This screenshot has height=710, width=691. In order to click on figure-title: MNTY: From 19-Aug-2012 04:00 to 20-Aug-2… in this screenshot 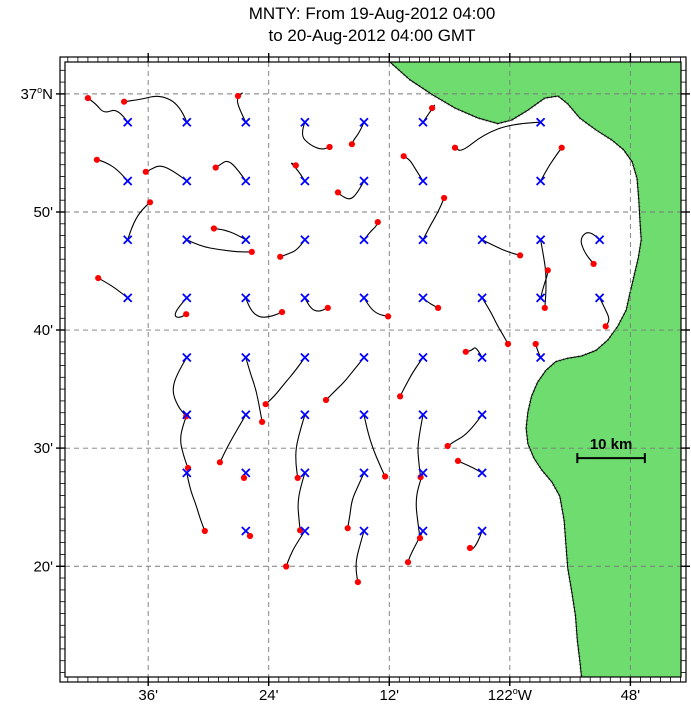, I will do `click(372, 25)`.